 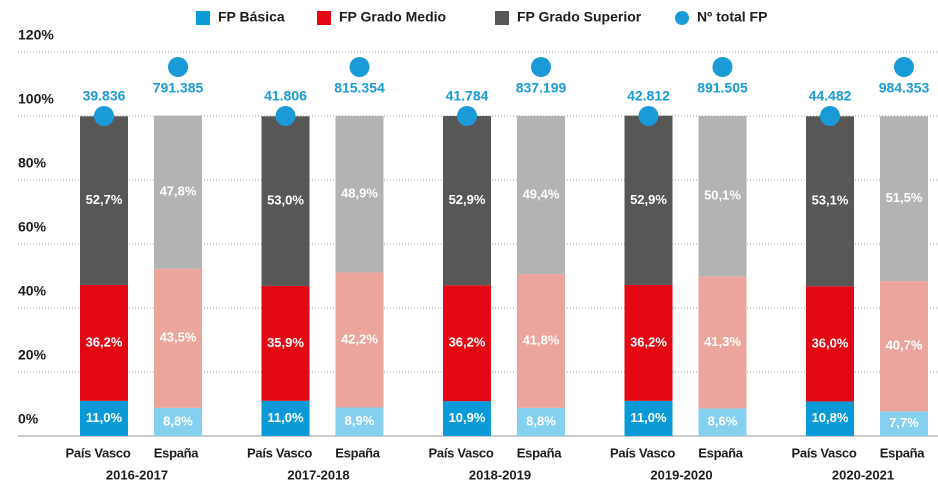 What do you see at coordinates (681, 474) in the screenshot?
I see `group-label: 2019-2020` at bounding box center [681, 474].